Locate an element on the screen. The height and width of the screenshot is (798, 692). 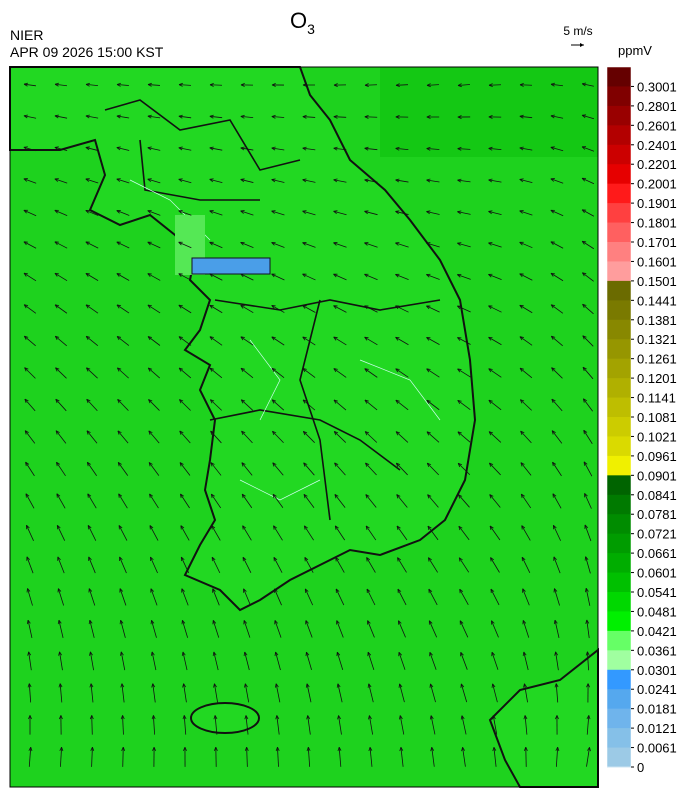
colorbar-label: 0 is located at coordinates (640, 767).